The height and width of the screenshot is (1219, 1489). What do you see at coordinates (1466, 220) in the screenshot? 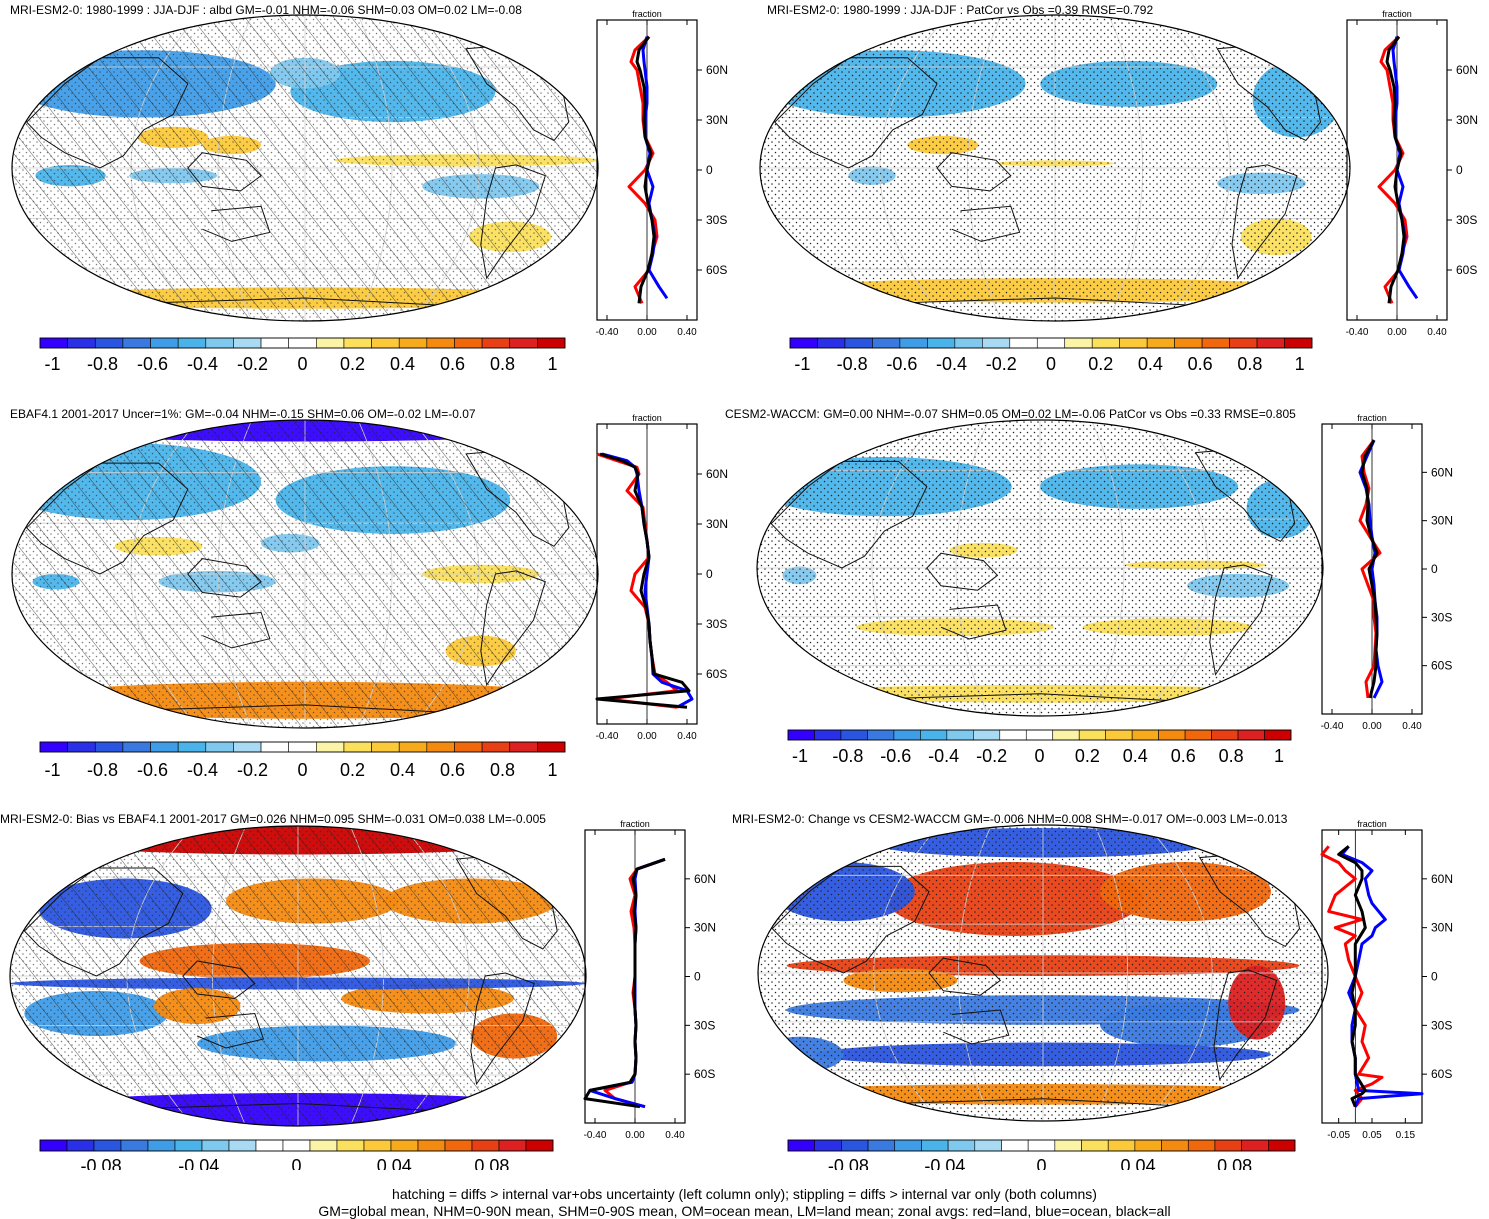
I see `y-tick-label: 30S` at bounding box center [1466, 220].